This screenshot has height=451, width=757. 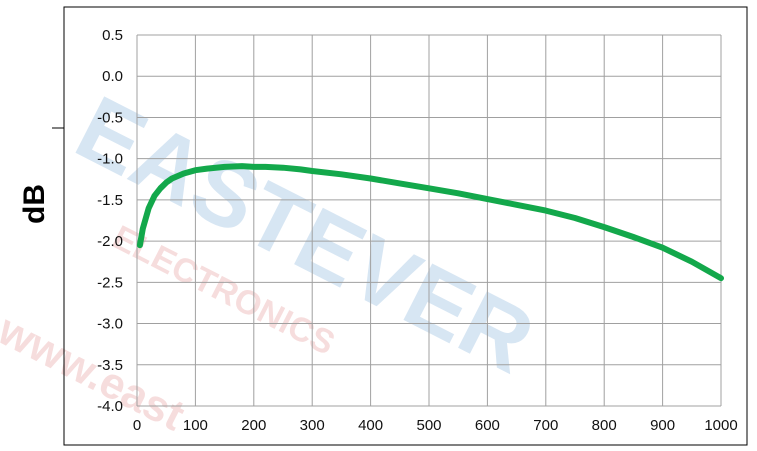 What do you see at coordinates (487, 425) in the screenshot?
I see `x-tick-label: 600` at bounding box center [487, 425].